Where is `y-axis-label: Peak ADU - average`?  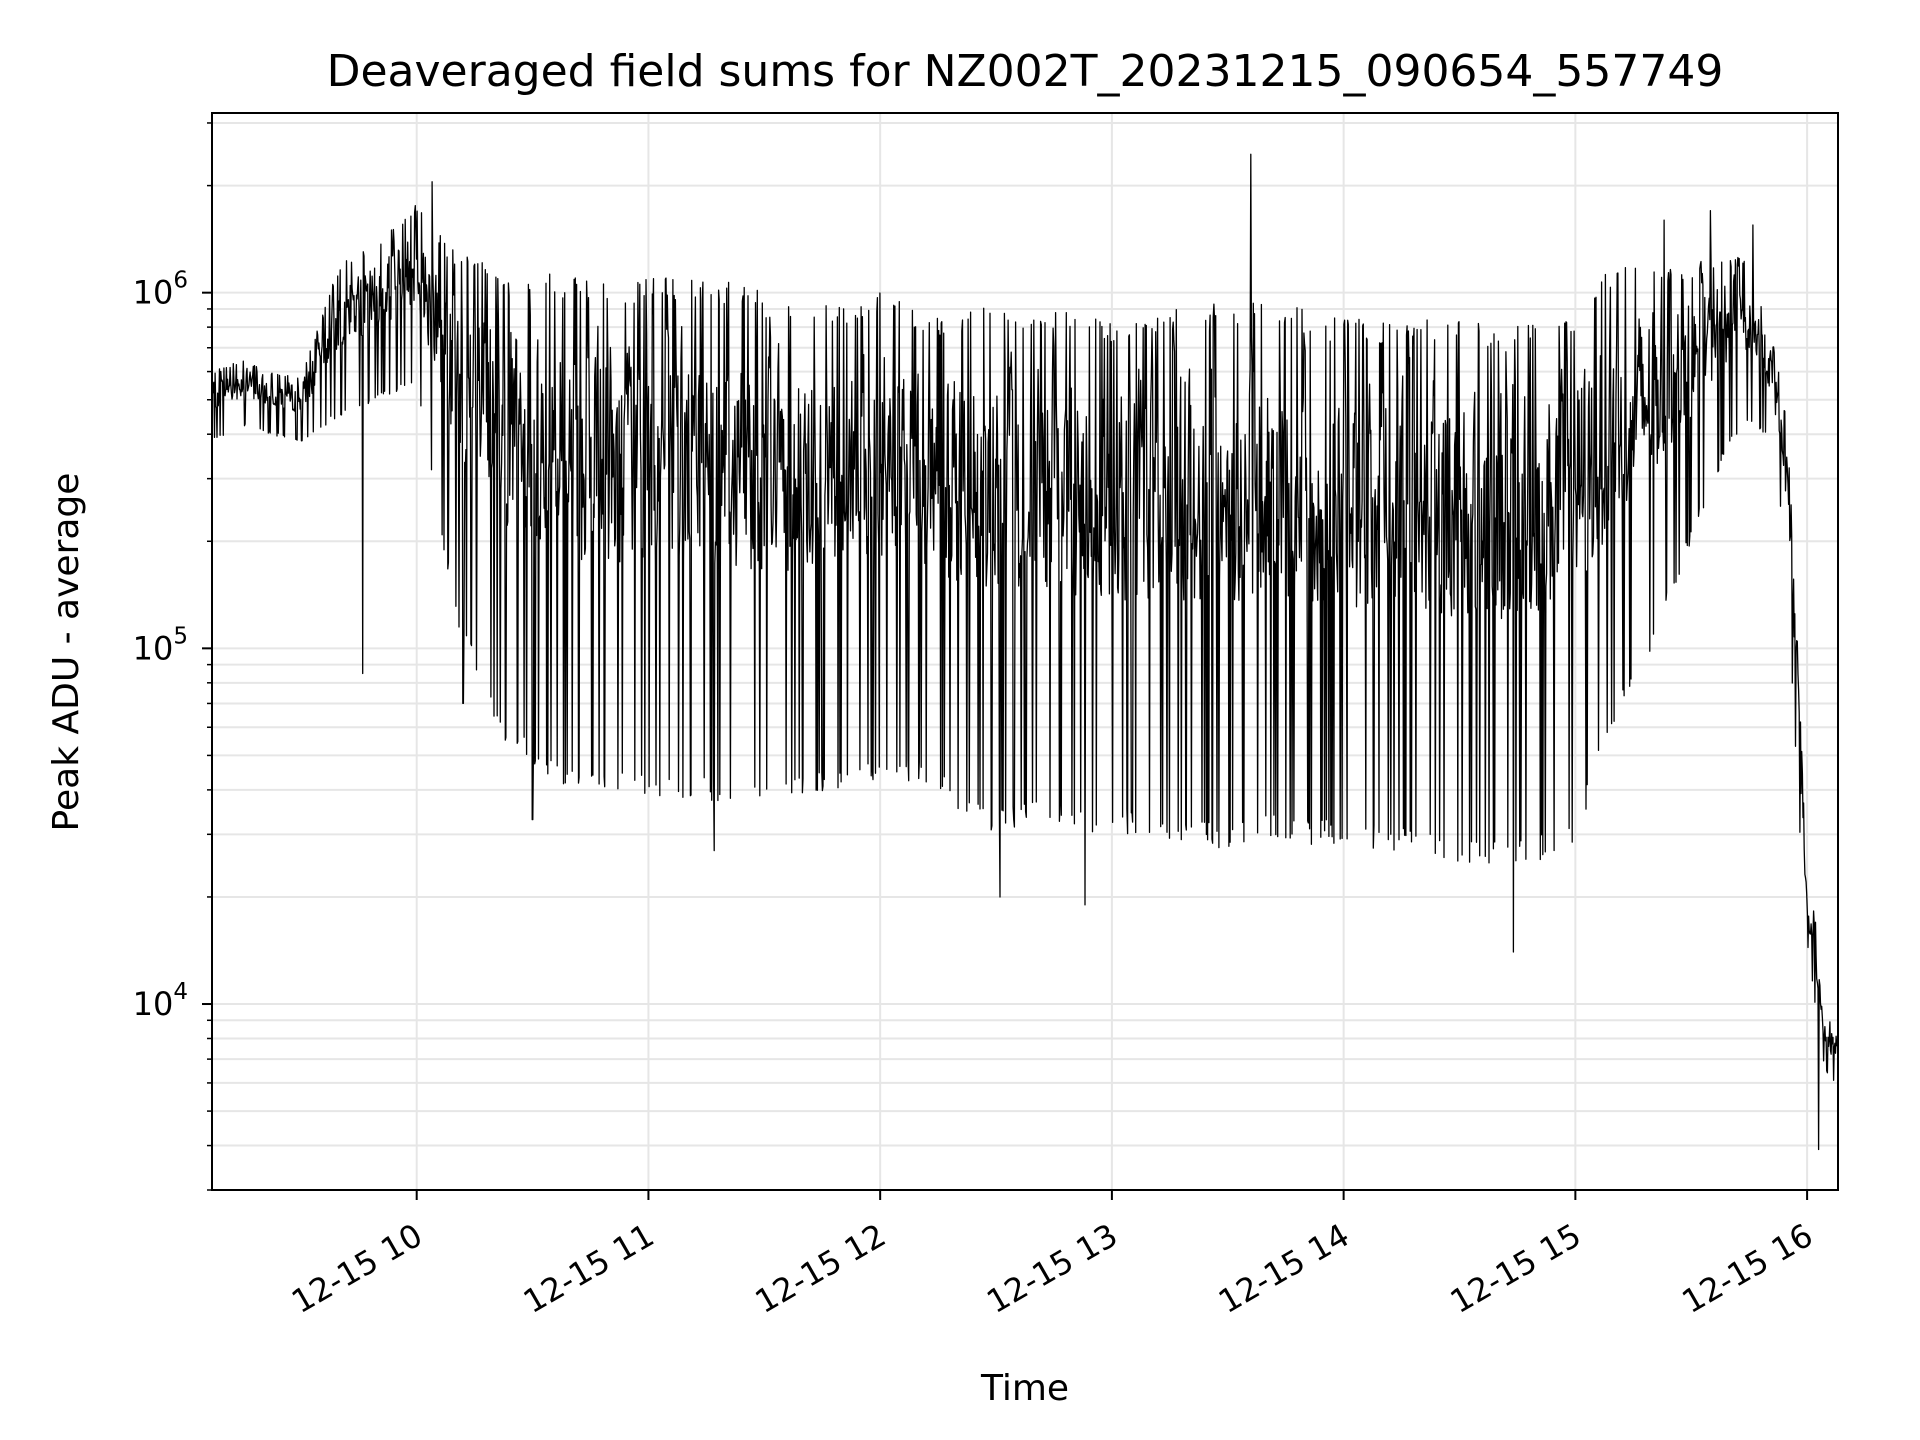 y-axis-label: Peak ADU - average is located at coordinates (66, 652).